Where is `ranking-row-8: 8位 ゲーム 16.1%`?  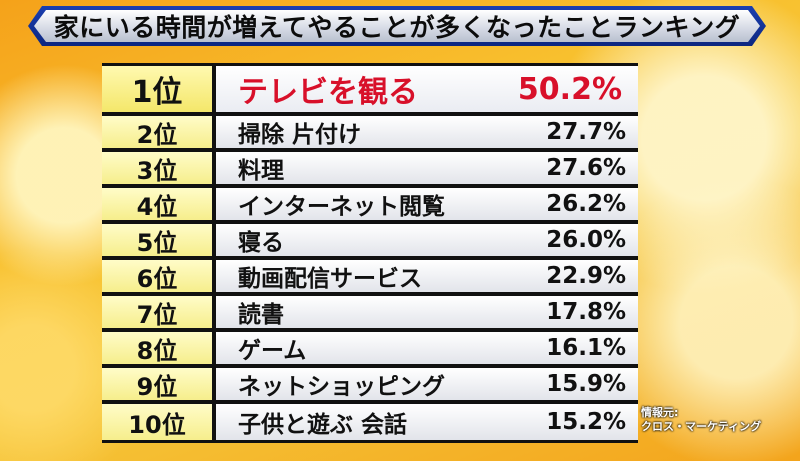
ranking-row-8: 8位 ゲーム 16.1% is located at coordinates (370, 348).